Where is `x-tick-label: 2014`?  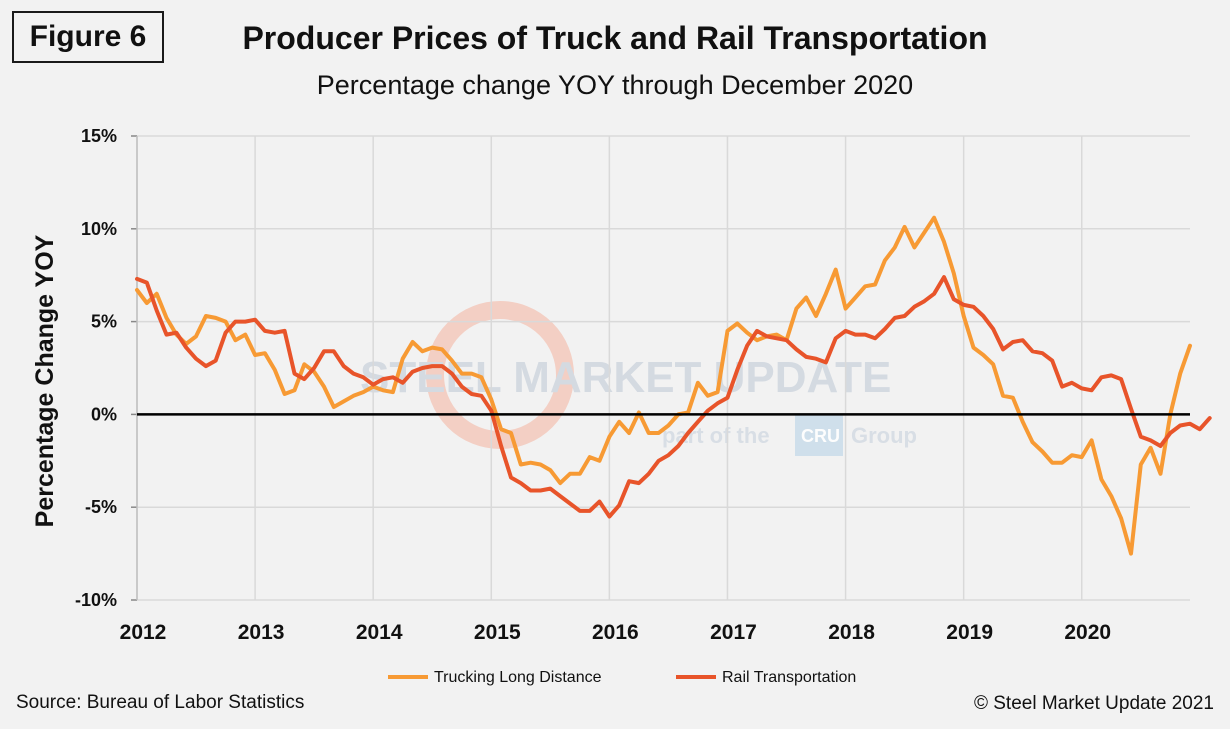 x-tick-label: 2014 is located at coordinates (379, 632).